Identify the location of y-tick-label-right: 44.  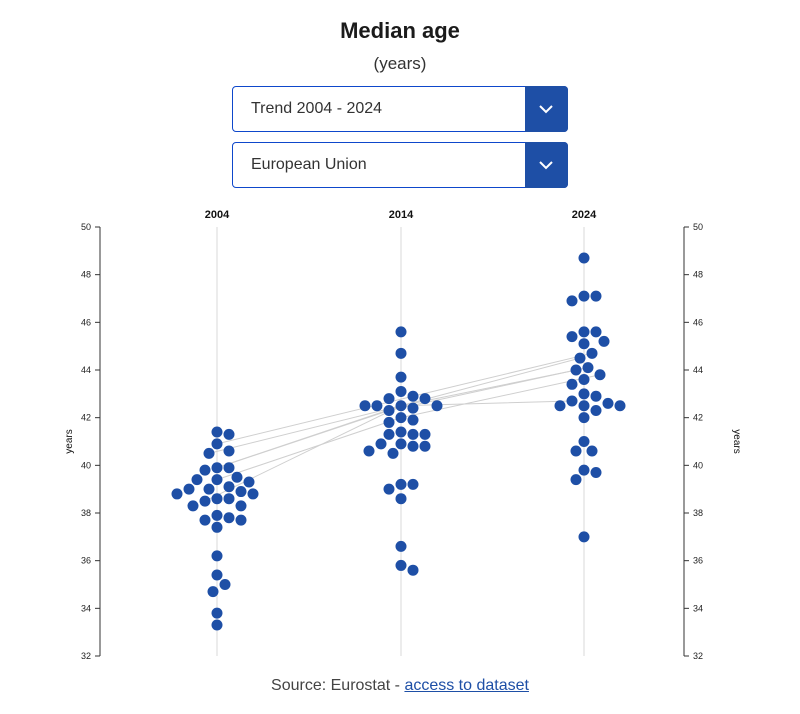
(698, 370).